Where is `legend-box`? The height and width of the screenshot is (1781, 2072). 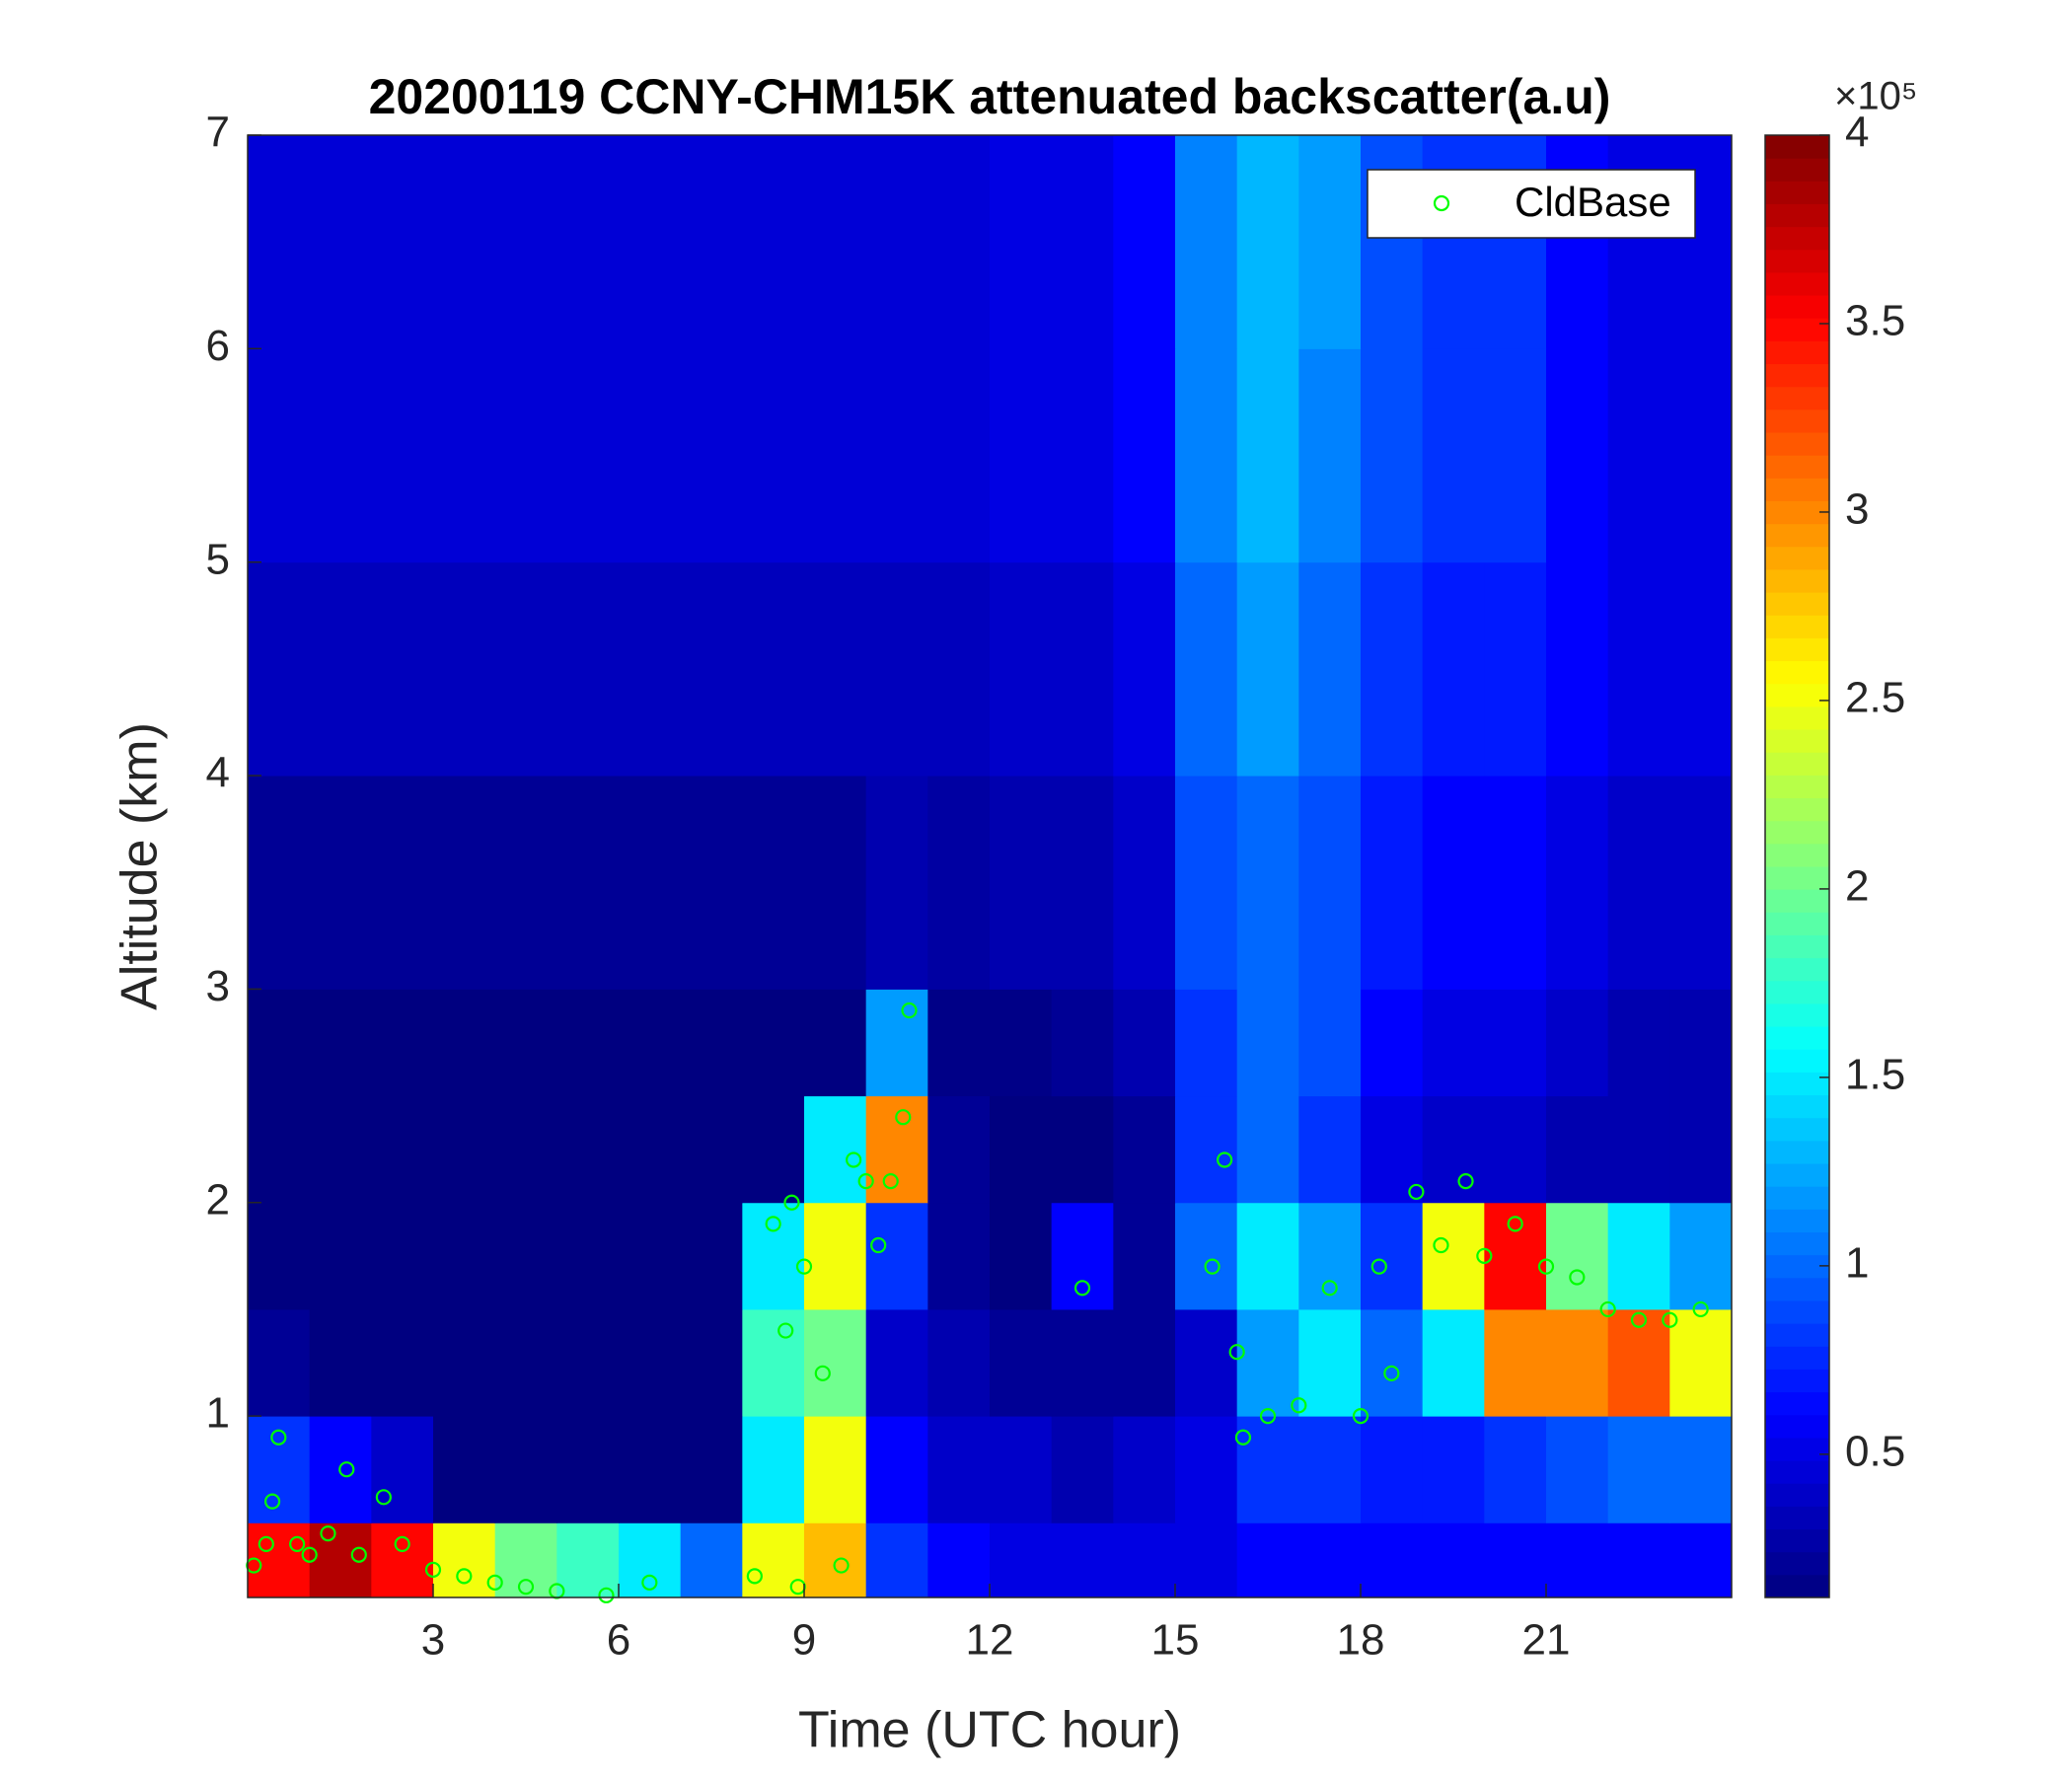 legend-box is located at coordinates (1532, 204).